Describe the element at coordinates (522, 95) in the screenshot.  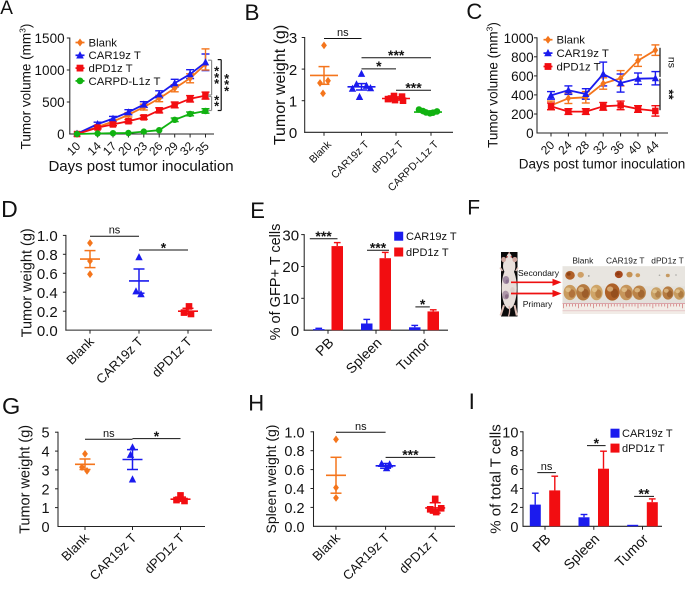
I see `svg-text: 400` at that location.